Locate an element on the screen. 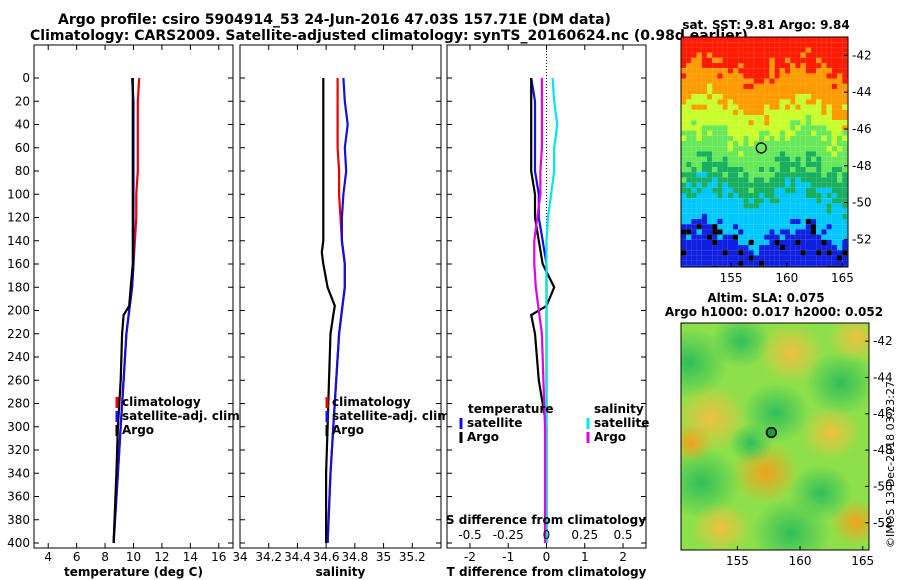  top-axis-tick-label: 0.5 is located at coordinates (622, 535).